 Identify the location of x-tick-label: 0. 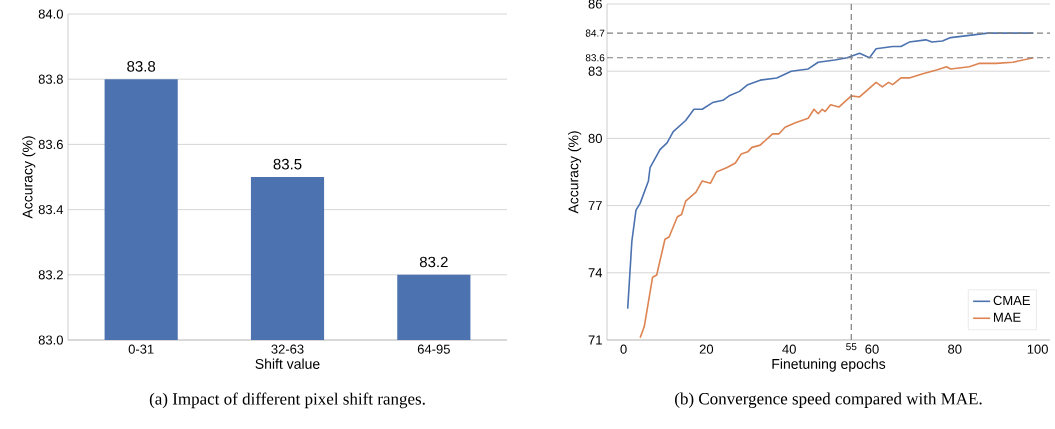
(623, 349).